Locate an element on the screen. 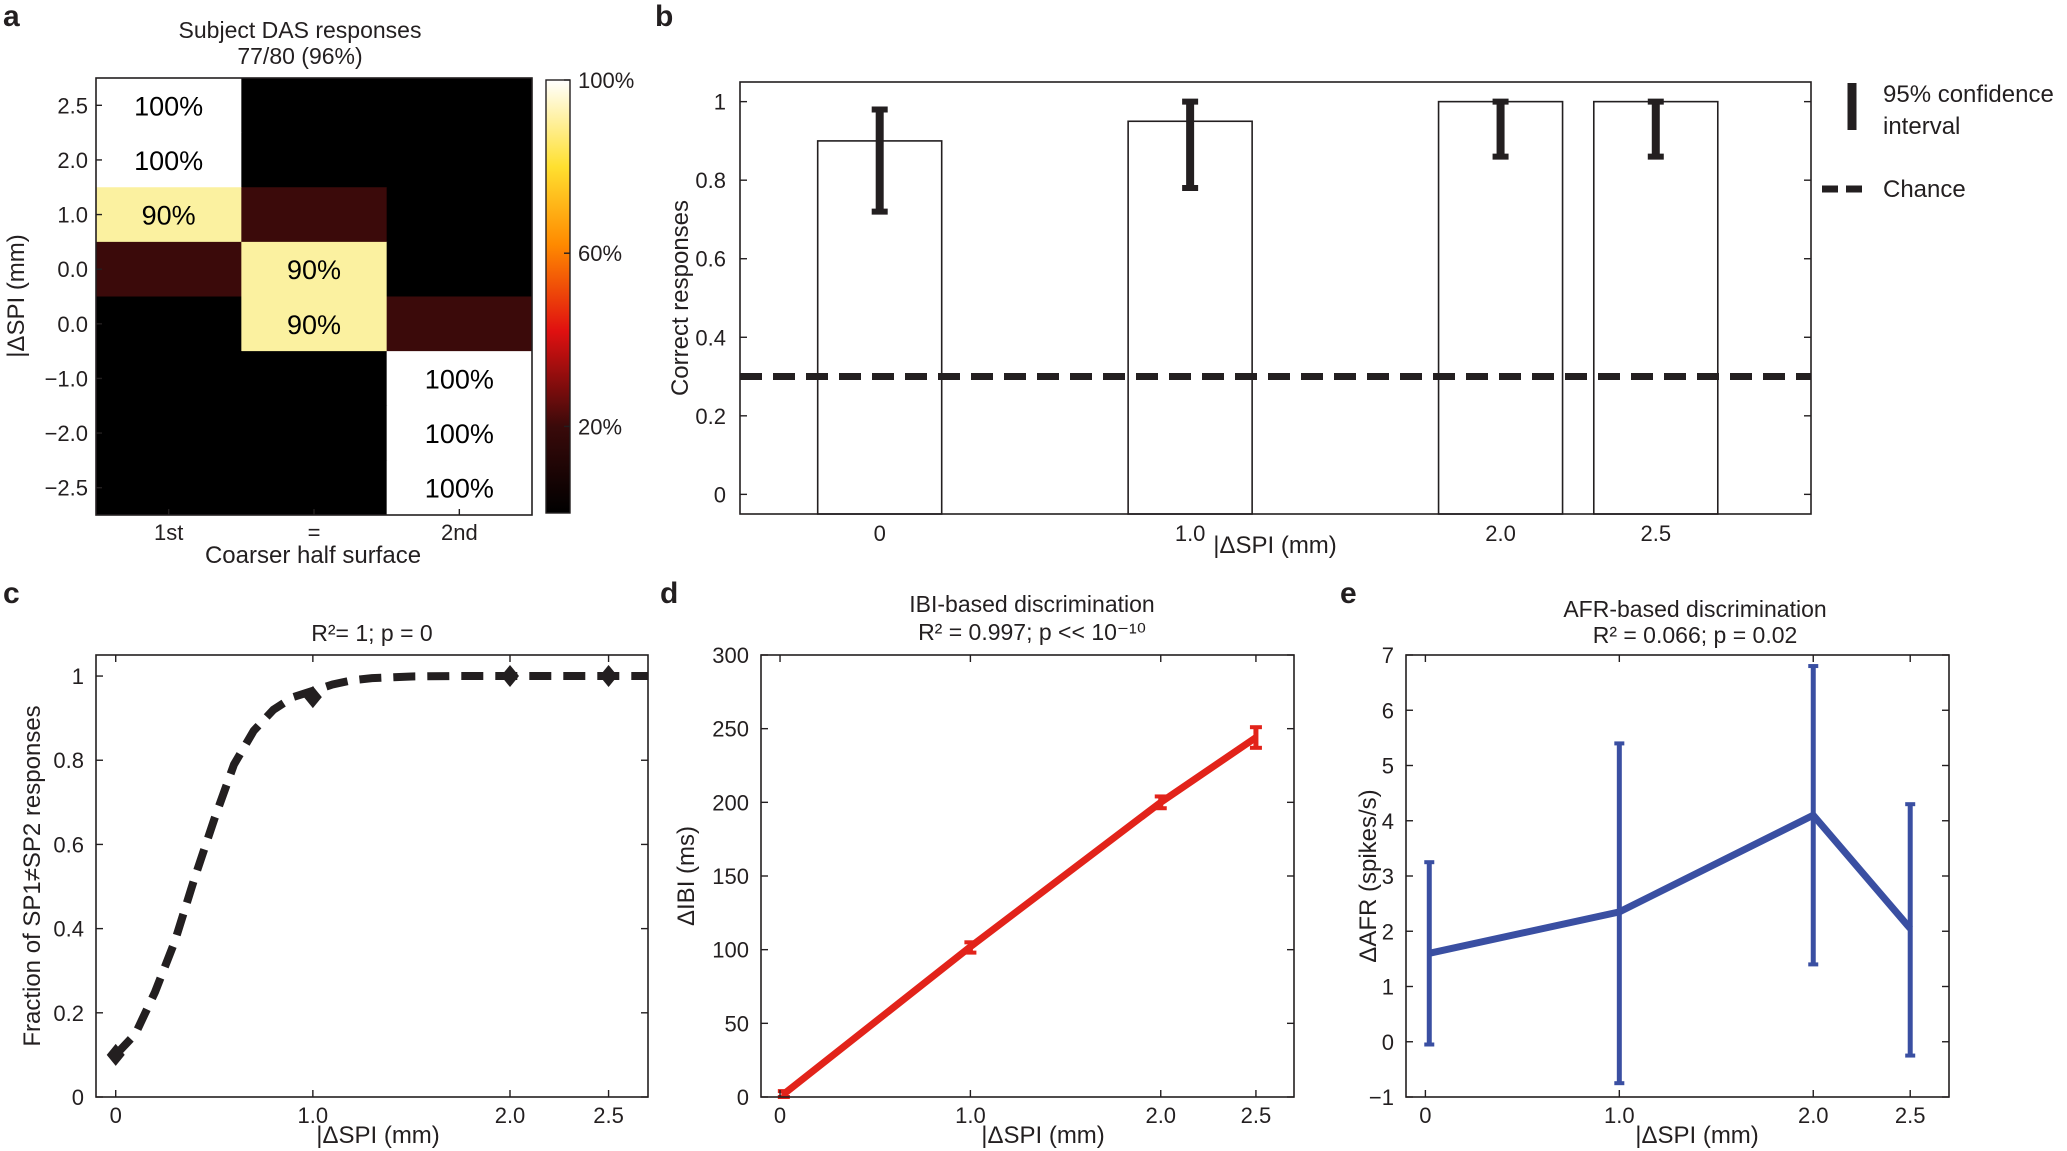  y-tick-label: 2 is located at coordinates (1388, 931).